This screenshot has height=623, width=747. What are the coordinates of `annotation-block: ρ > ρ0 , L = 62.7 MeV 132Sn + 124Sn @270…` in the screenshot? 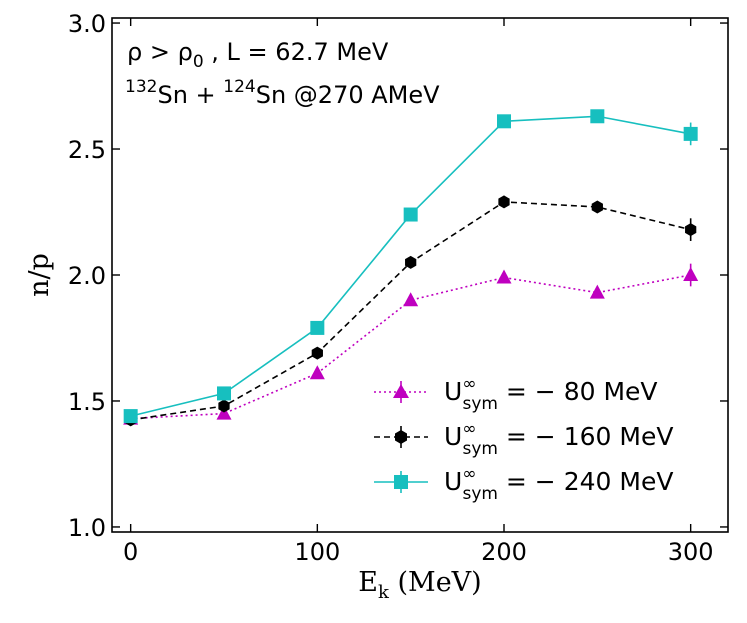 It's located at (282, 73).